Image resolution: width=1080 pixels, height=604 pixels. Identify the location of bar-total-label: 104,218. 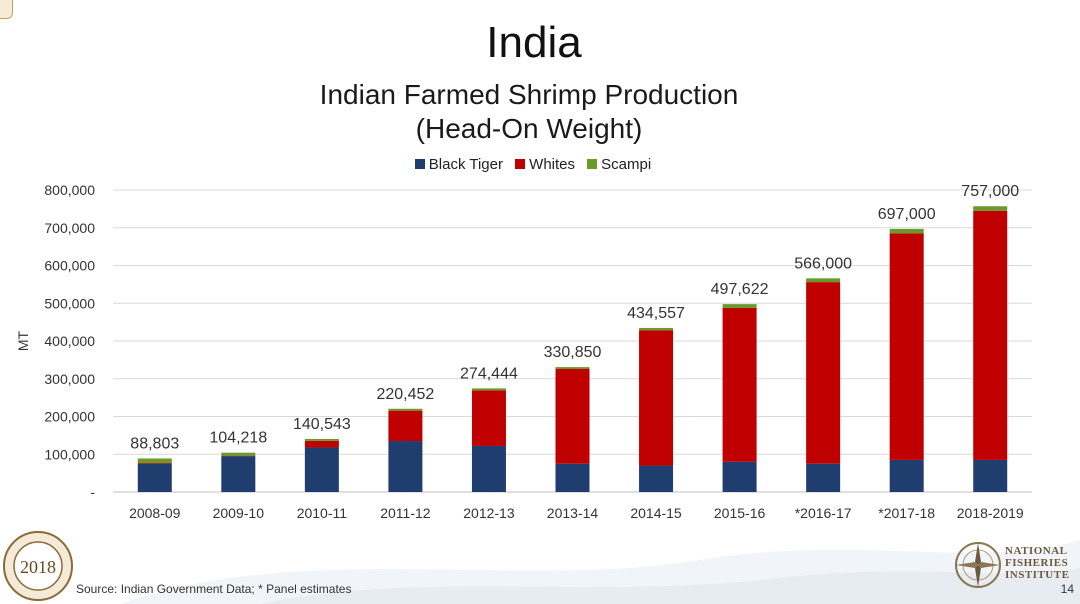
(238, 438).